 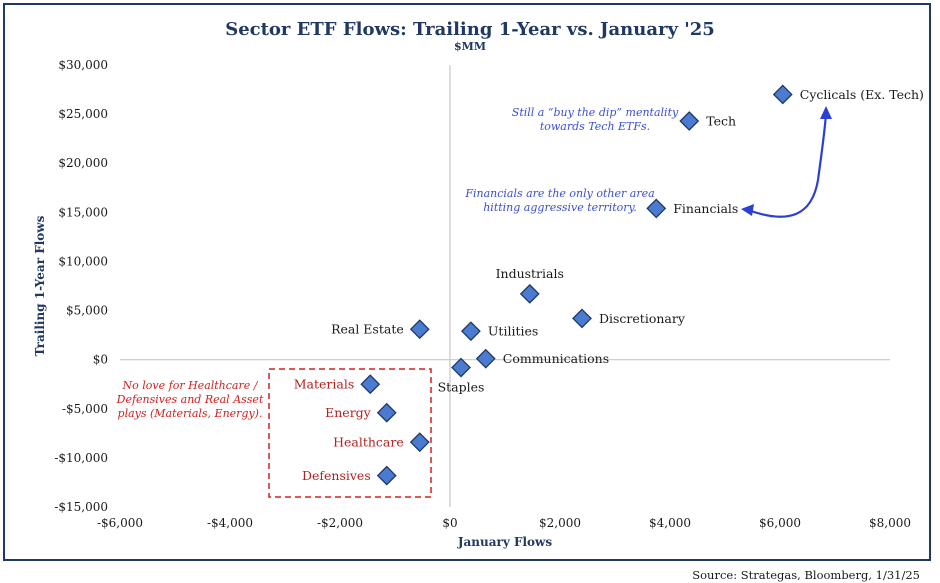 What do you see at coordinates (670, 523) in the screenshot?
I see `x-tick-label: $4,000` at bounding box center [670, 523].